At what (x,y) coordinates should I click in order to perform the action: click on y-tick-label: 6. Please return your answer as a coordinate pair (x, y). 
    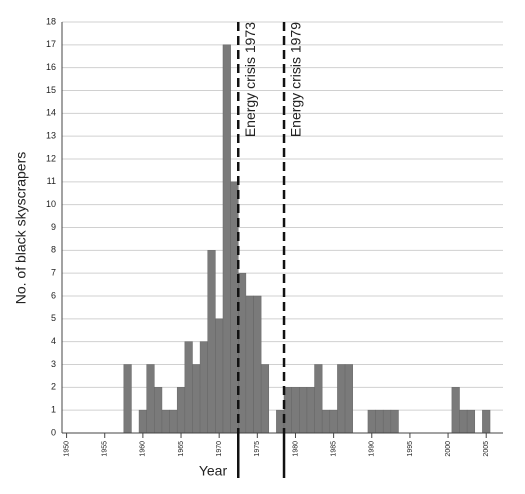
    Looking at the image, I should click on (53, 295).